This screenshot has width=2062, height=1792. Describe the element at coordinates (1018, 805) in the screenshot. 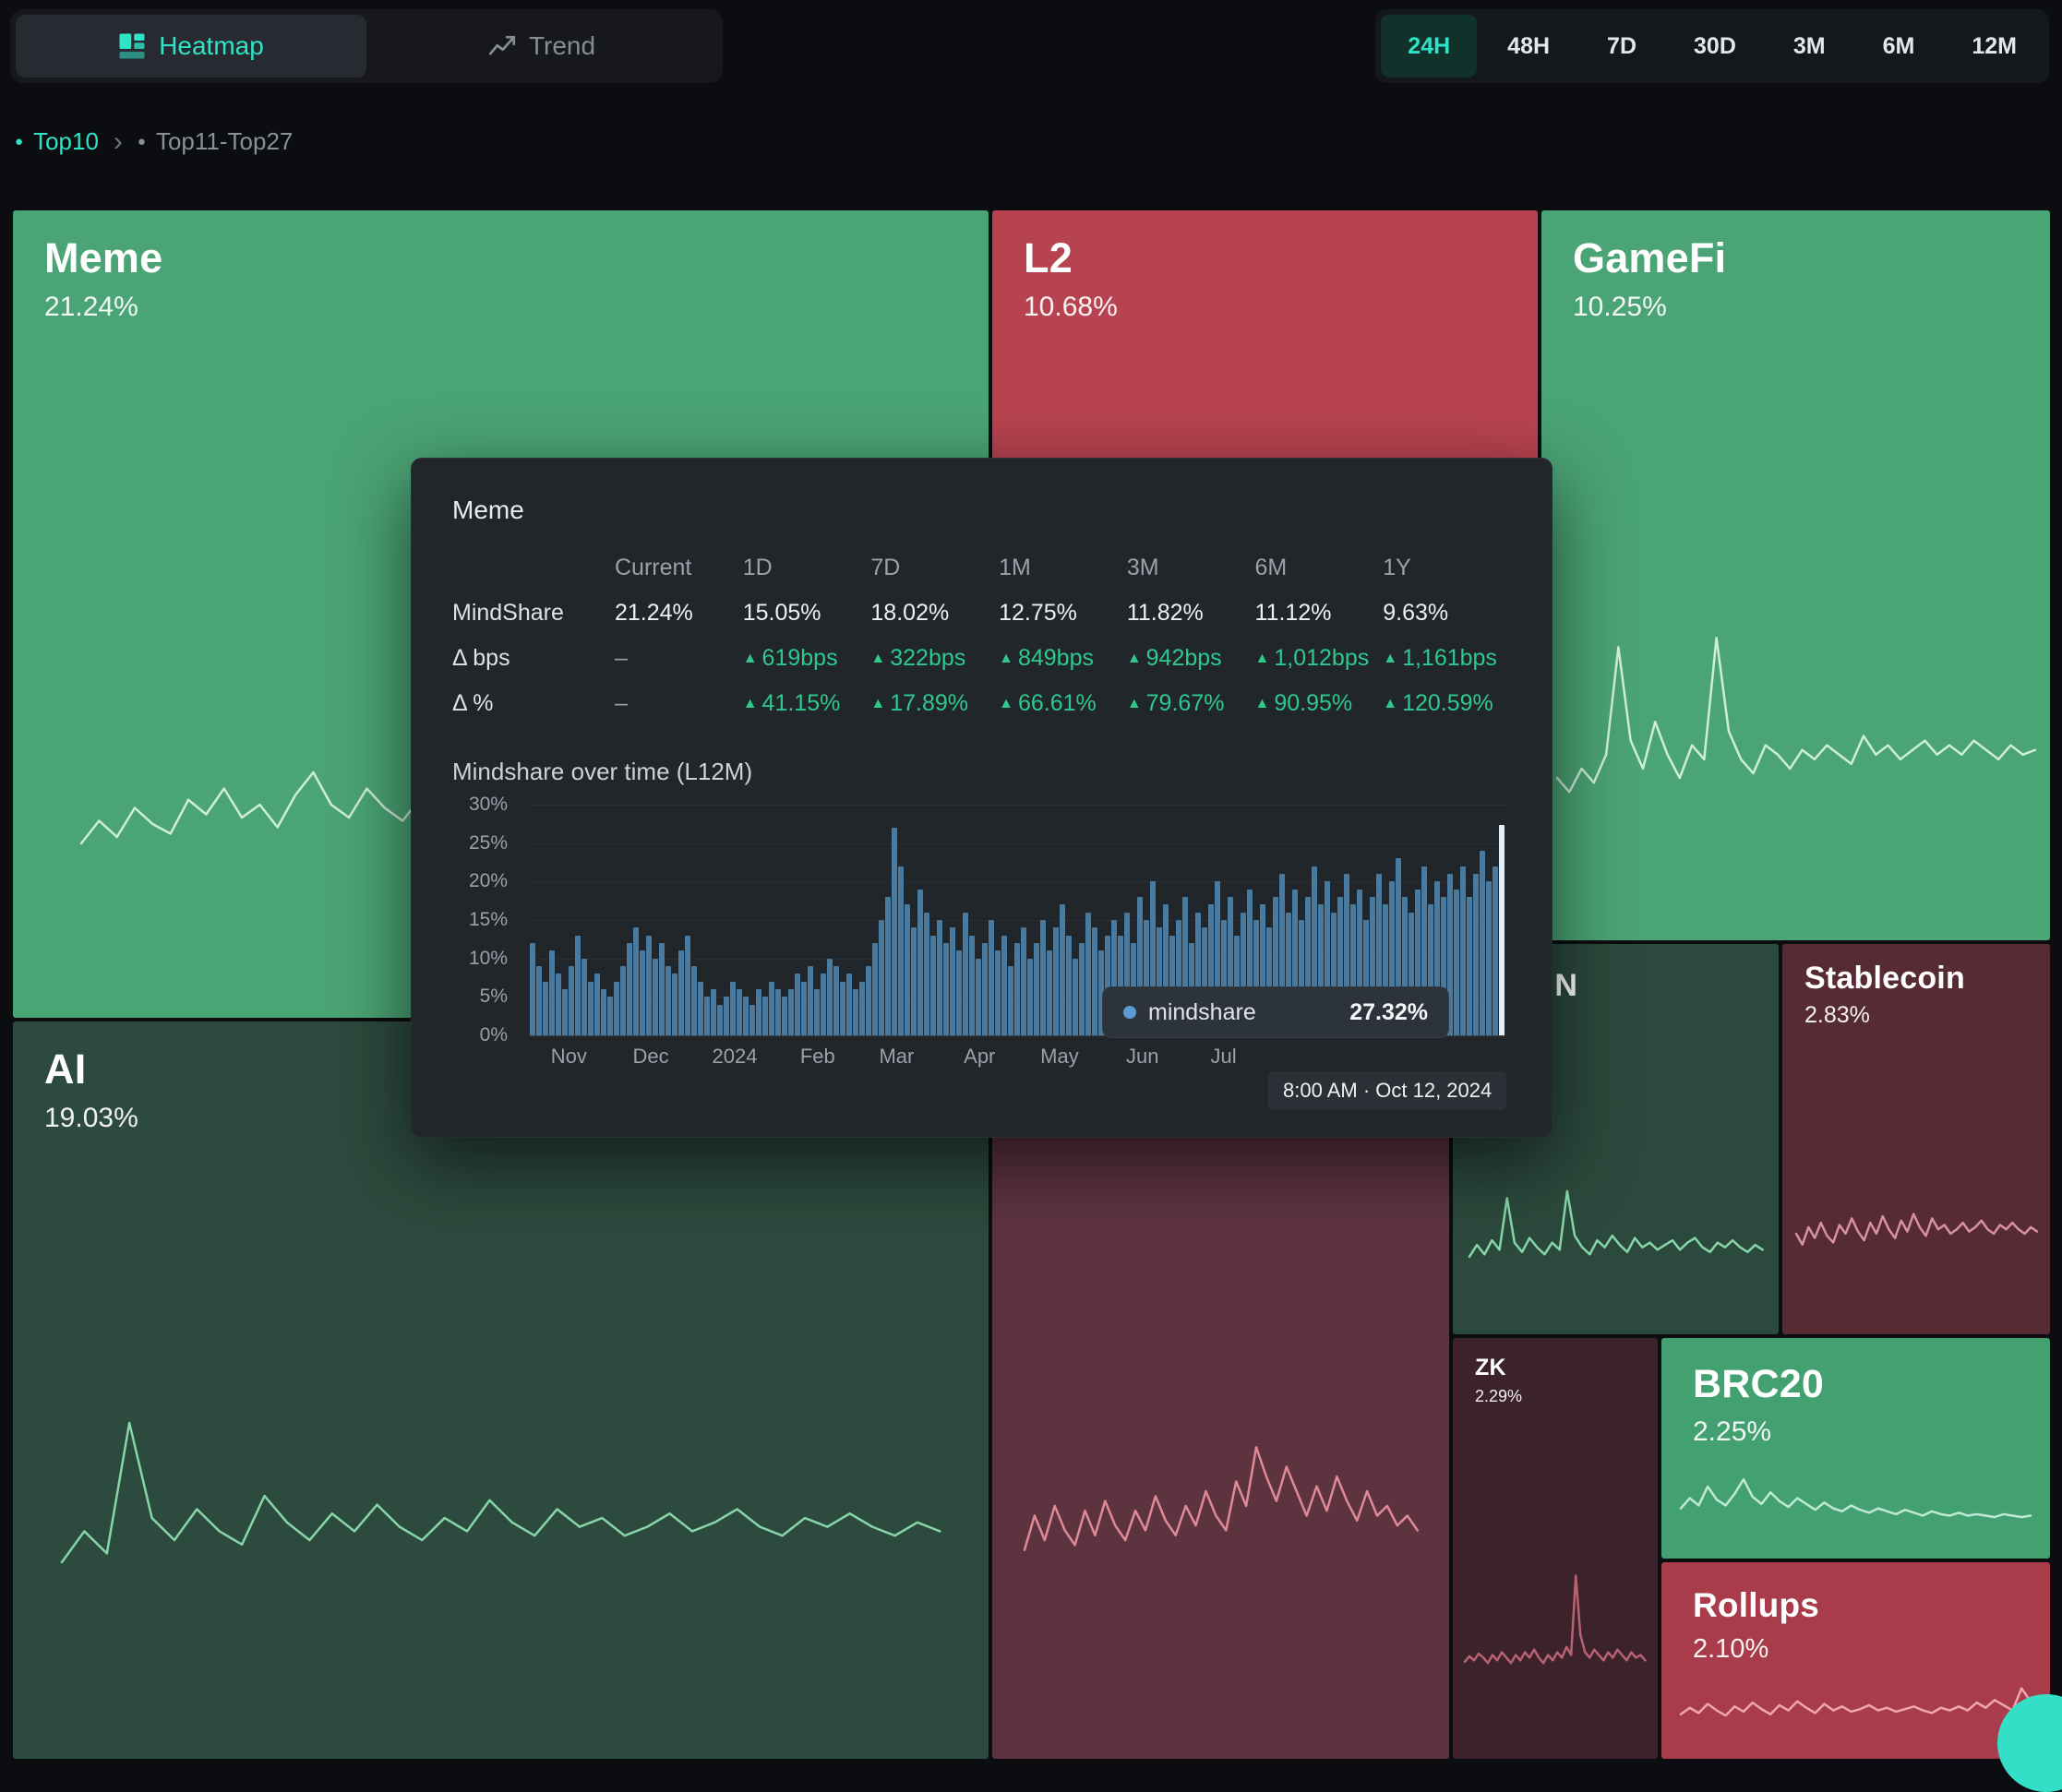

I see `gridline` at that location.